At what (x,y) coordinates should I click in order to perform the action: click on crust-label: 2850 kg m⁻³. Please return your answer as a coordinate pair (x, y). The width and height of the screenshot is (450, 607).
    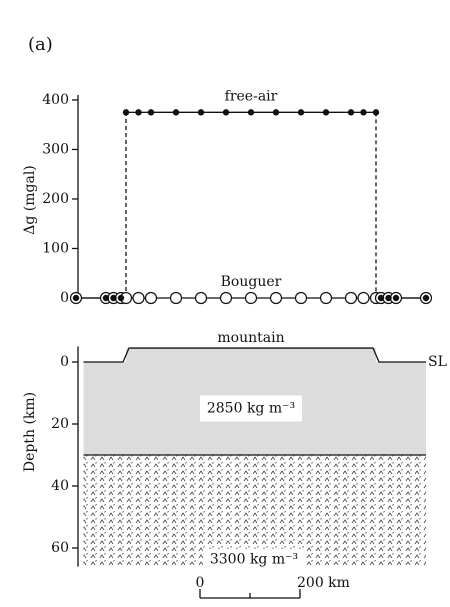
    Looking at the image, I should click on (251, 409).